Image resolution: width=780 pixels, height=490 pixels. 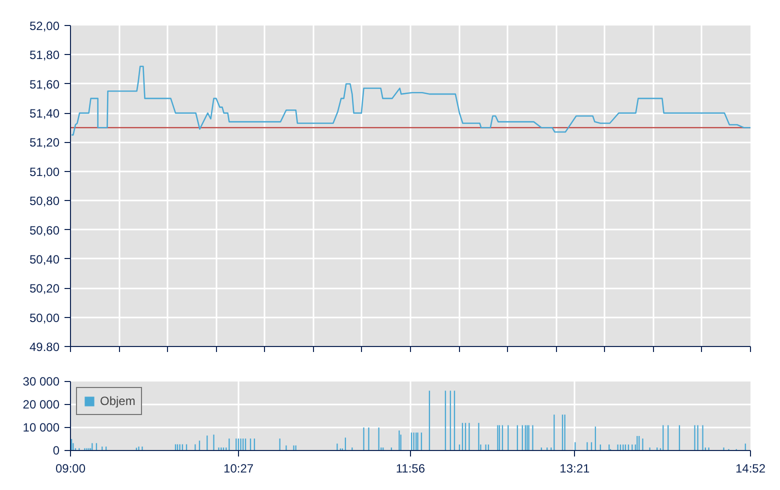 What do you see at coordinates (44, 171) in the screenshot?
I see `y-tick-label: 51,00` at bounding box center [44, 171].